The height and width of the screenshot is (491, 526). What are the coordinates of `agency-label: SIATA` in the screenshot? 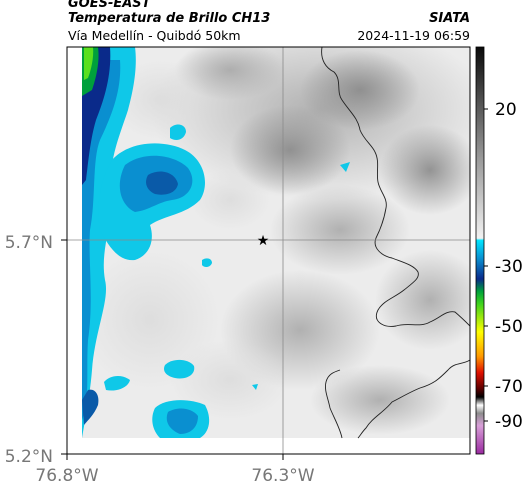 It's located at (449, 18).